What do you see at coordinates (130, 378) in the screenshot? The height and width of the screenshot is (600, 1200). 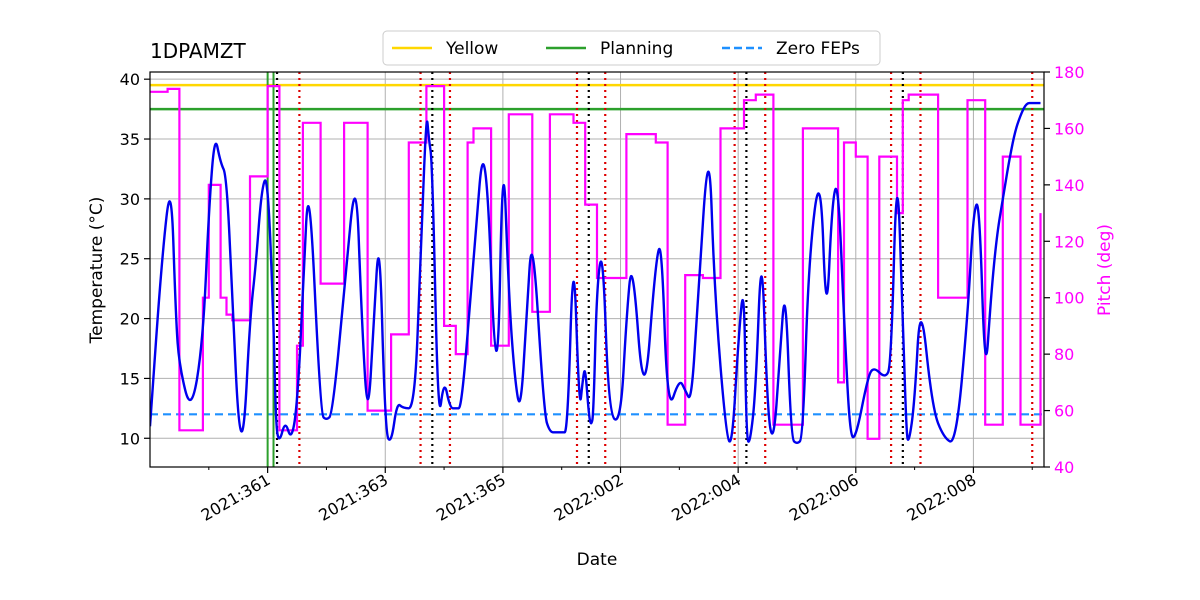 I see `y-tick-label: 15` at bounding box center [130, 378].